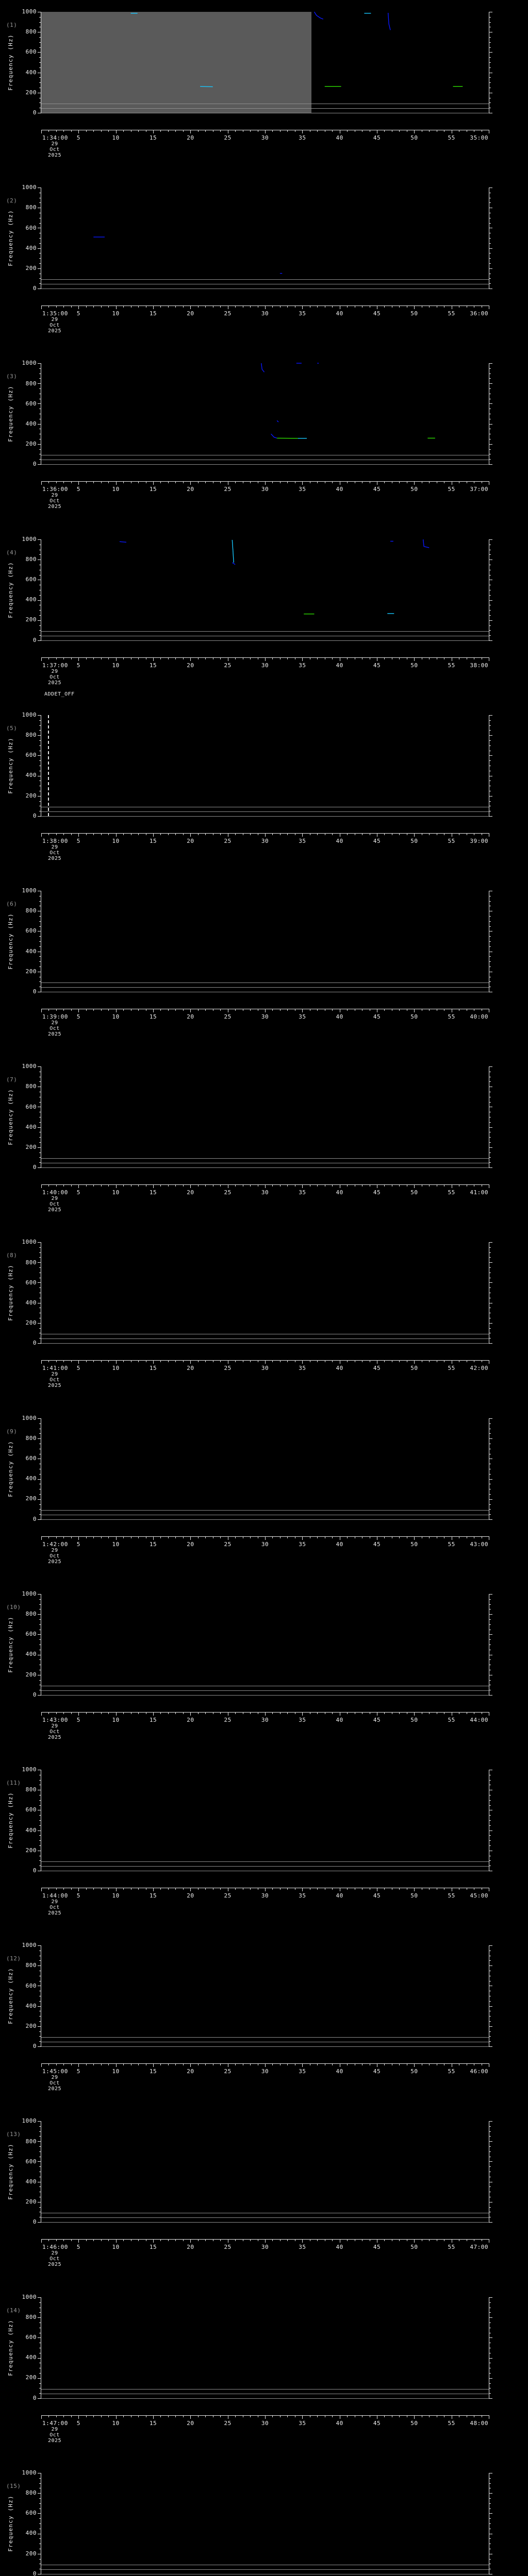 This screenshot has width=528, height=2576. Describe the element at coordinates (274, 576) in the screenshot. I see `detection-traces` at that location.